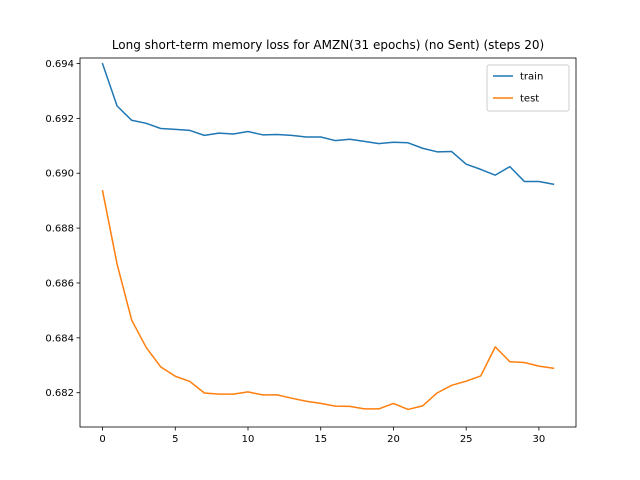 The image size is (640, 480). I want to click on x-tick-label: 30, so click(539, 439).